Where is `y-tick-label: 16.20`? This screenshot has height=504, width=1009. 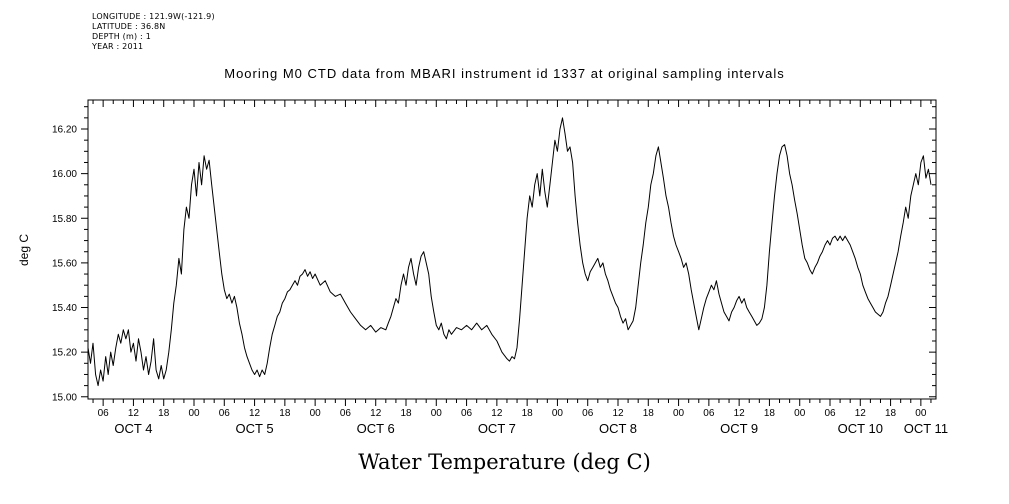 y-tick-label: 16.20 is located at coordinates (64, 130).